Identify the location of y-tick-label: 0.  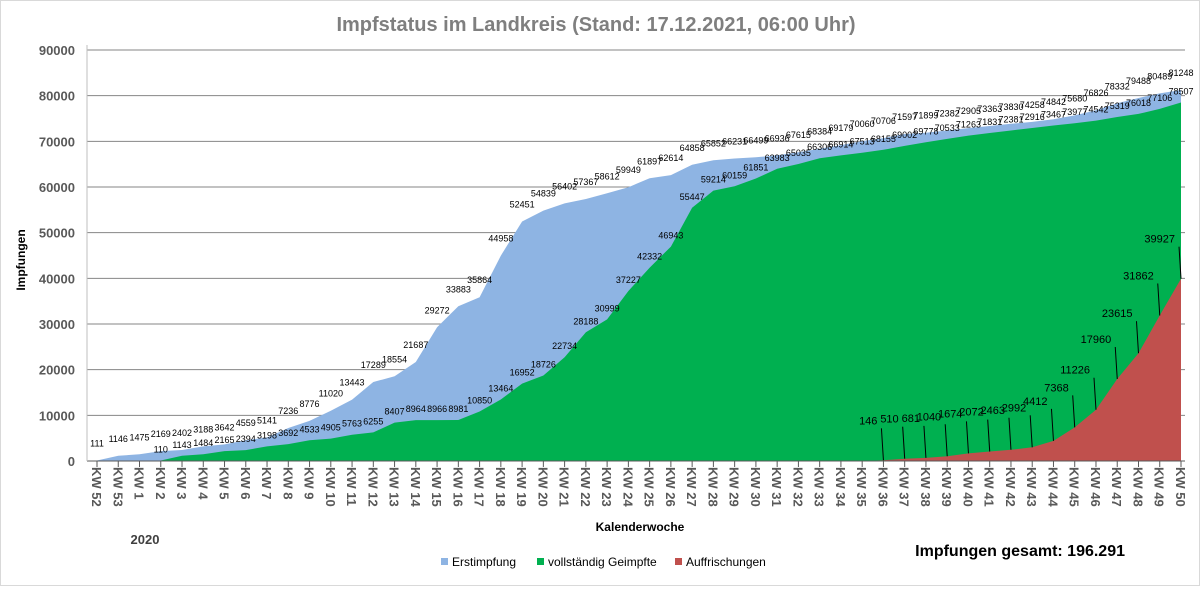
(71, 461).